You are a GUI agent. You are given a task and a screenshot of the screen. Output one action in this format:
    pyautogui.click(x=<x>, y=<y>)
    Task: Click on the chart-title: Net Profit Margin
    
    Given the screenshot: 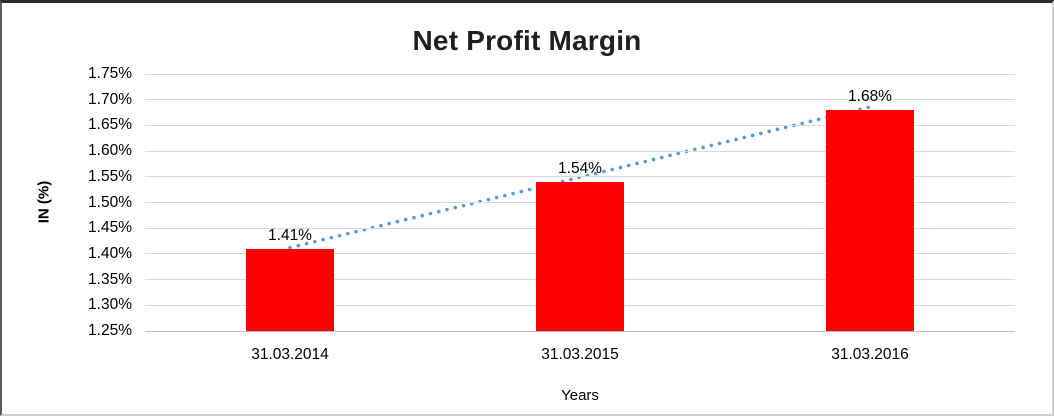 What is the action you would take?
    pyautogui.click(x=527, y=40)
    